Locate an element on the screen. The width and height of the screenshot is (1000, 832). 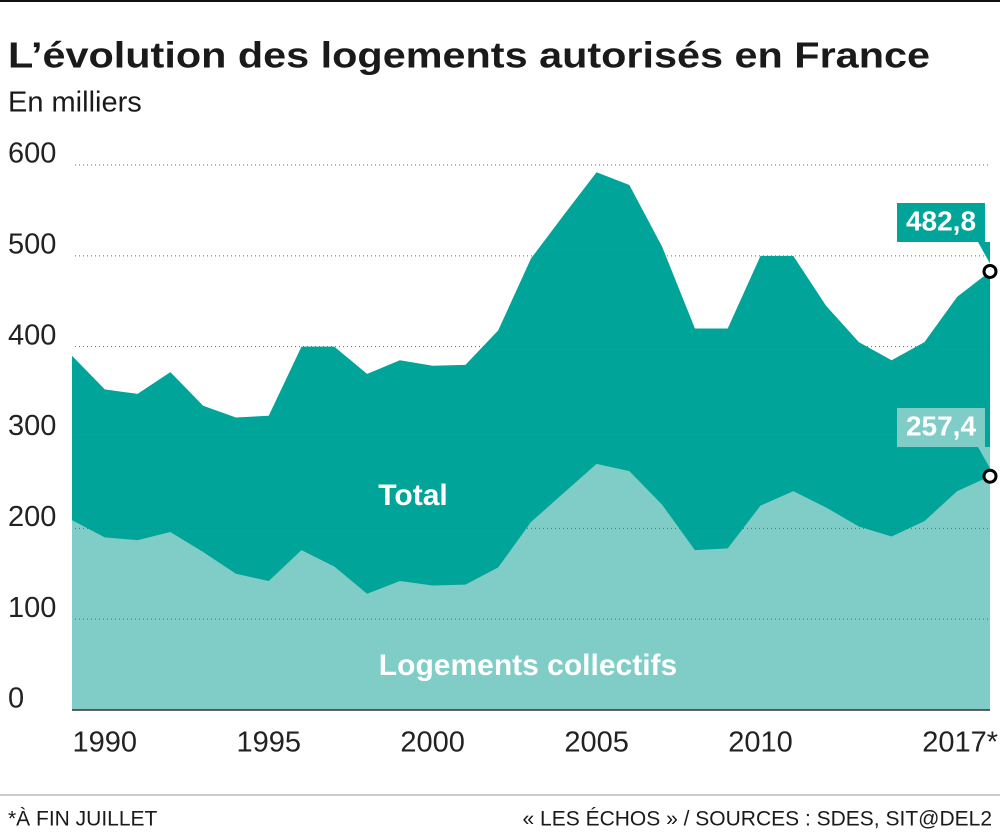
x-tick-label: 1995 is located at coordinates (268, 743).